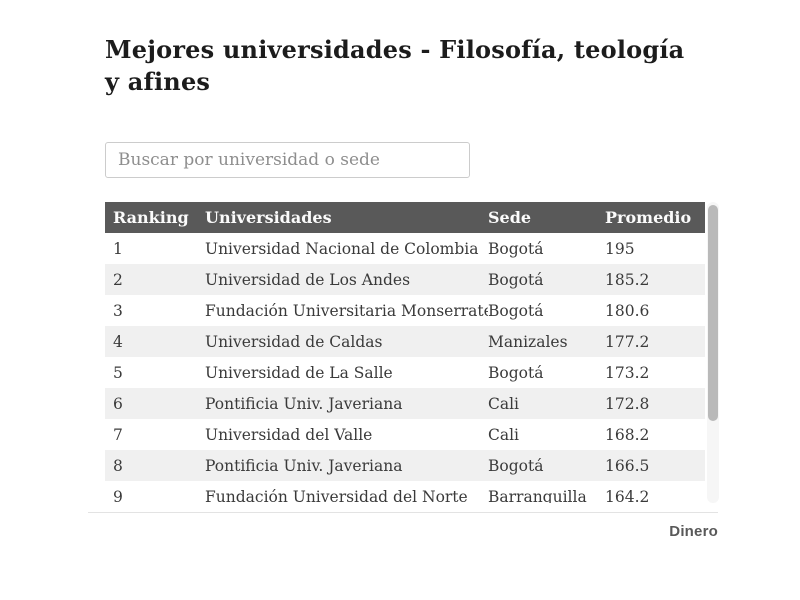 The height and width of the screenshot is (600, 800). What do you see at coordinates (528, 341) in the screenshot?
I see `cell-sede: Manizales` at bounding box center [528, 341].